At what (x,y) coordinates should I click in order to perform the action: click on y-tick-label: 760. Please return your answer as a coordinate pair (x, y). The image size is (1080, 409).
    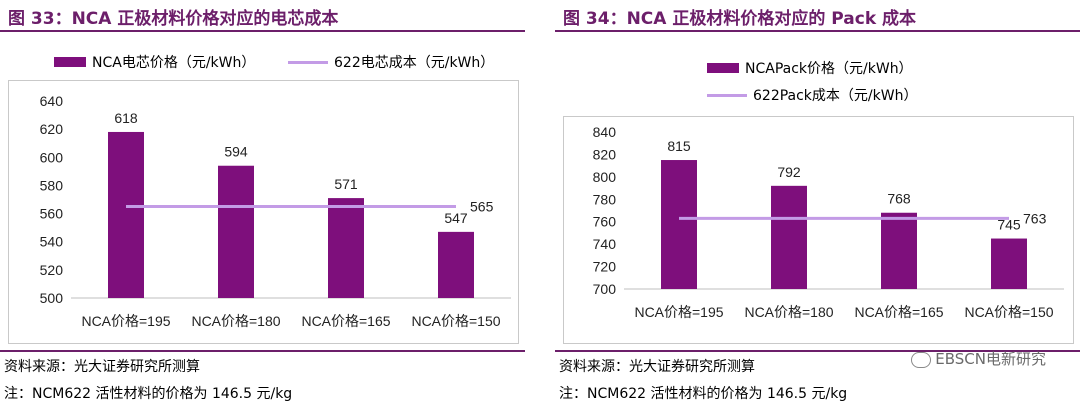
    Looking at the image, I should click on (605, 222).